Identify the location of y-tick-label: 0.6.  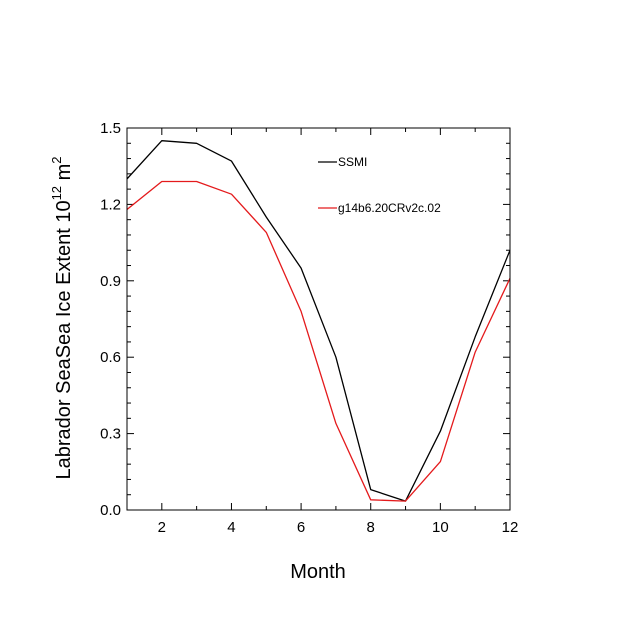
(110, 357).